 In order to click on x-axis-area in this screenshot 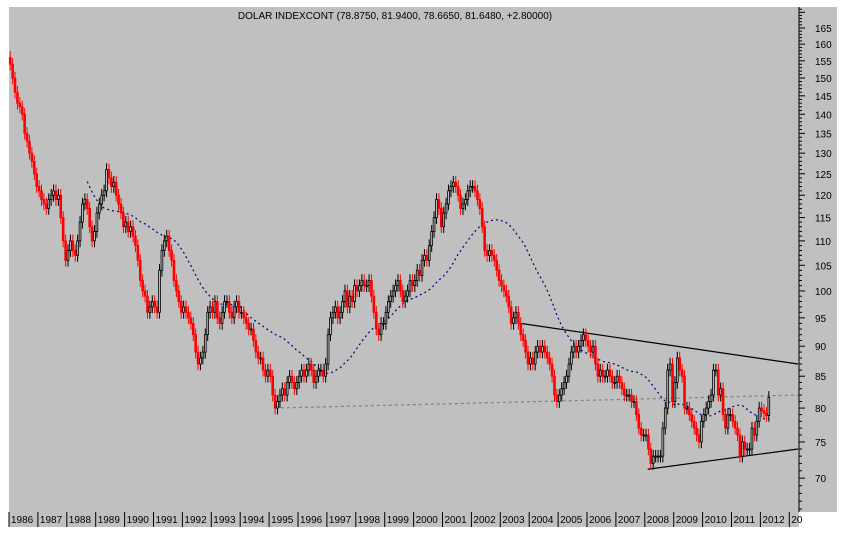, I will do `click(404, 519)`.